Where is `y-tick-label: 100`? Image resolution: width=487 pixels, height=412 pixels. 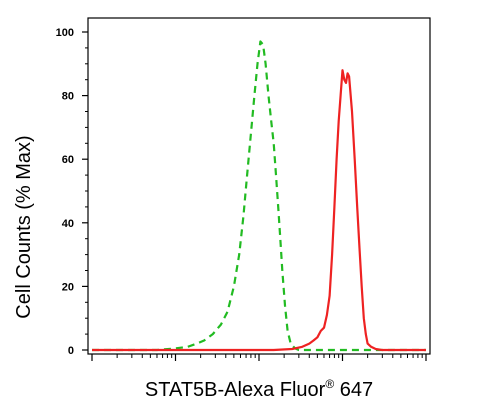 y-tick-label: 100 is located at coordinates (65, 33).